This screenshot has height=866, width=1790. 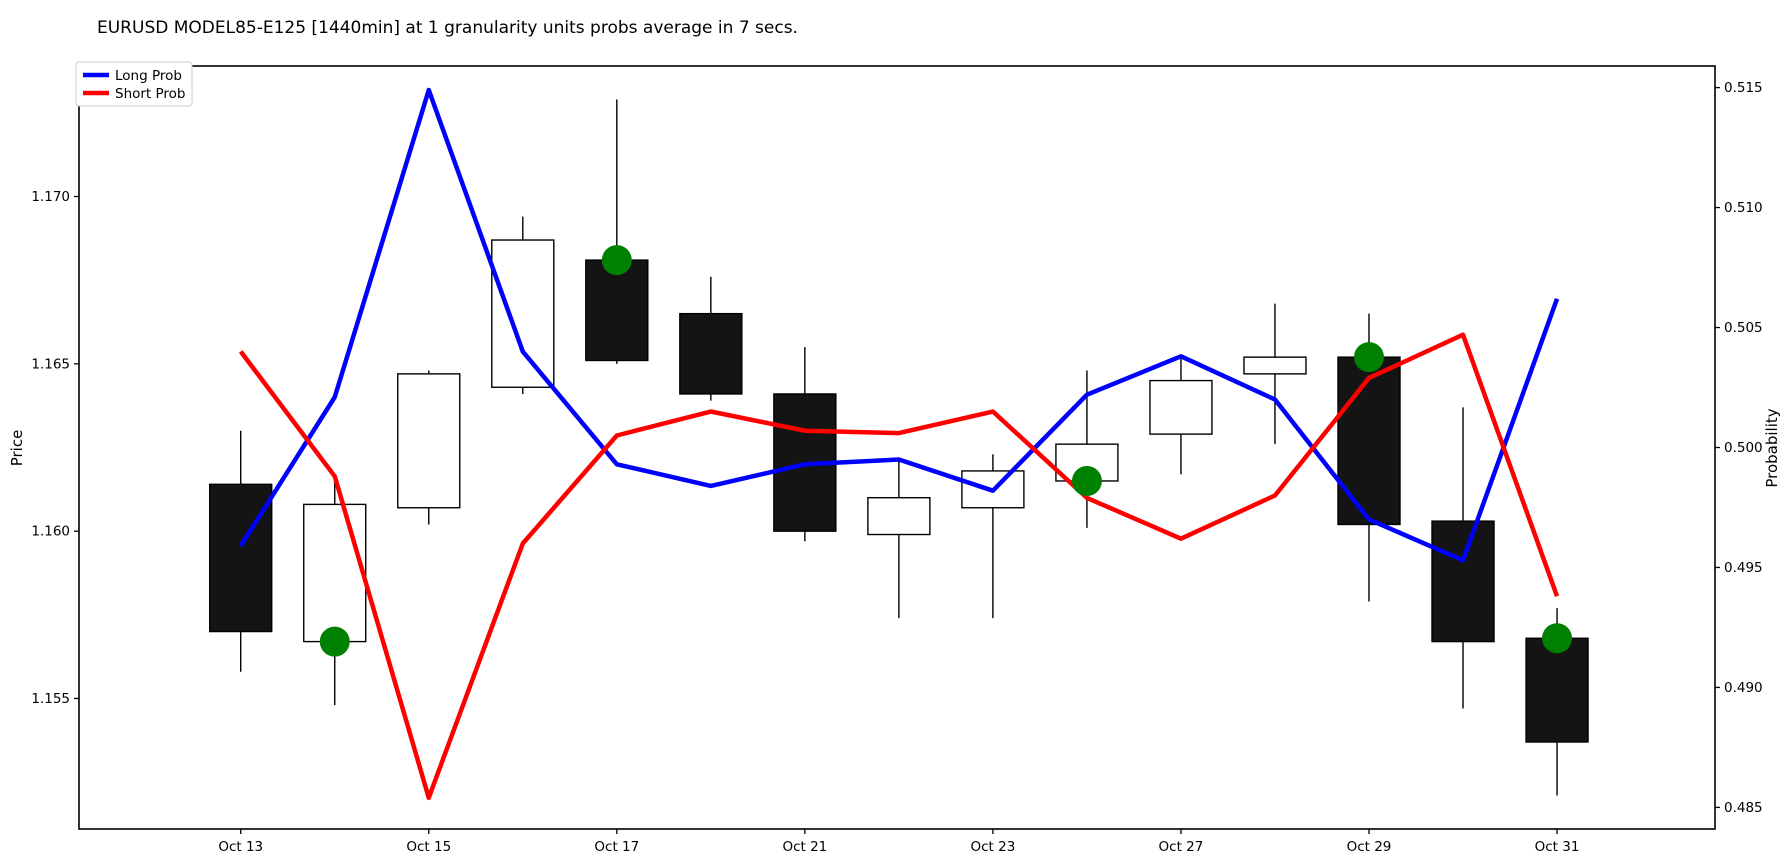 What do you see at coordinates (1181, 847) in the screenshot?
I see `date-tick-label: Oct 27` at bounding box center [1181, 847].